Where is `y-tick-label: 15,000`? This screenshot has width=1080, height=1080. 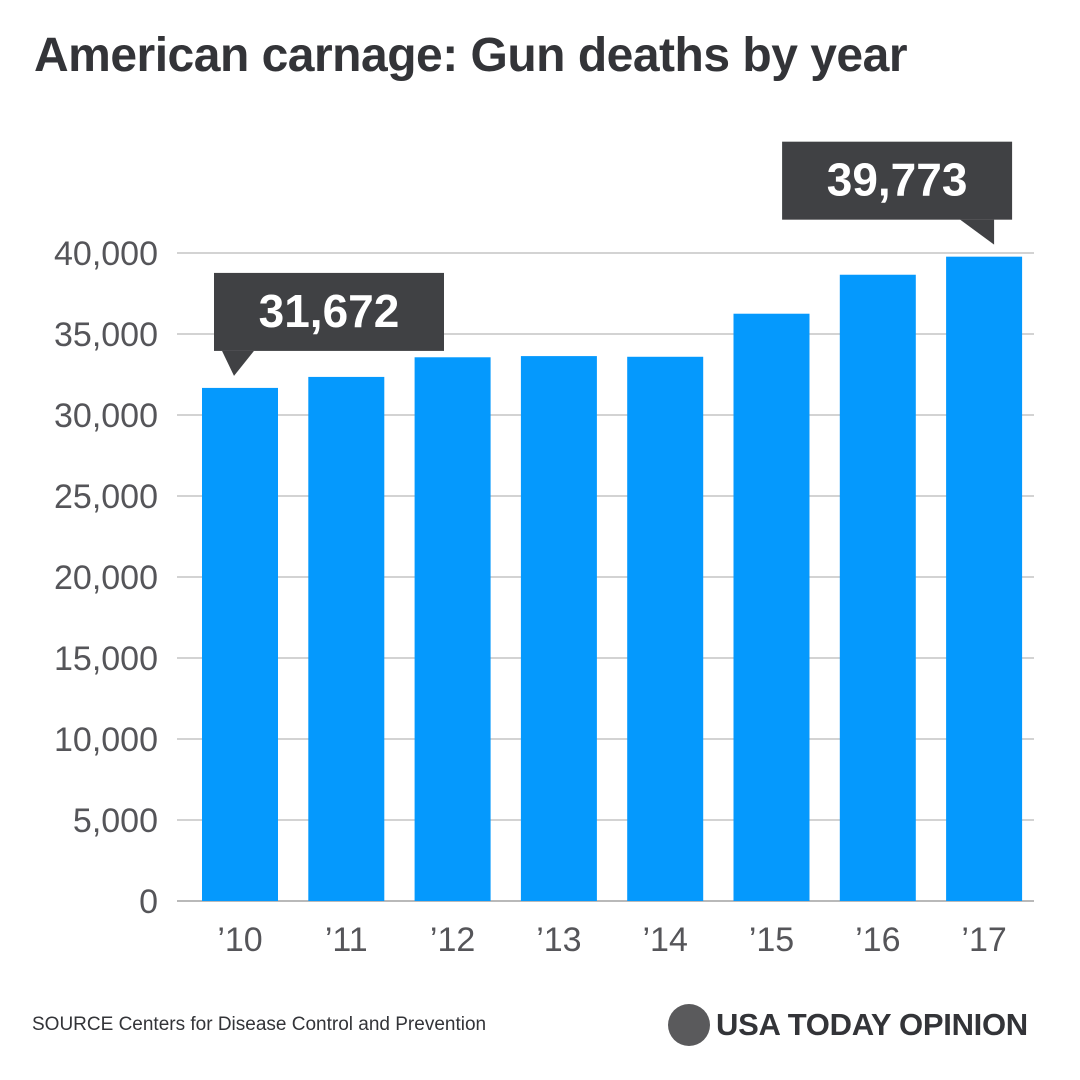
y-tick-label: 15,000 is located at coordinates (106, 659).